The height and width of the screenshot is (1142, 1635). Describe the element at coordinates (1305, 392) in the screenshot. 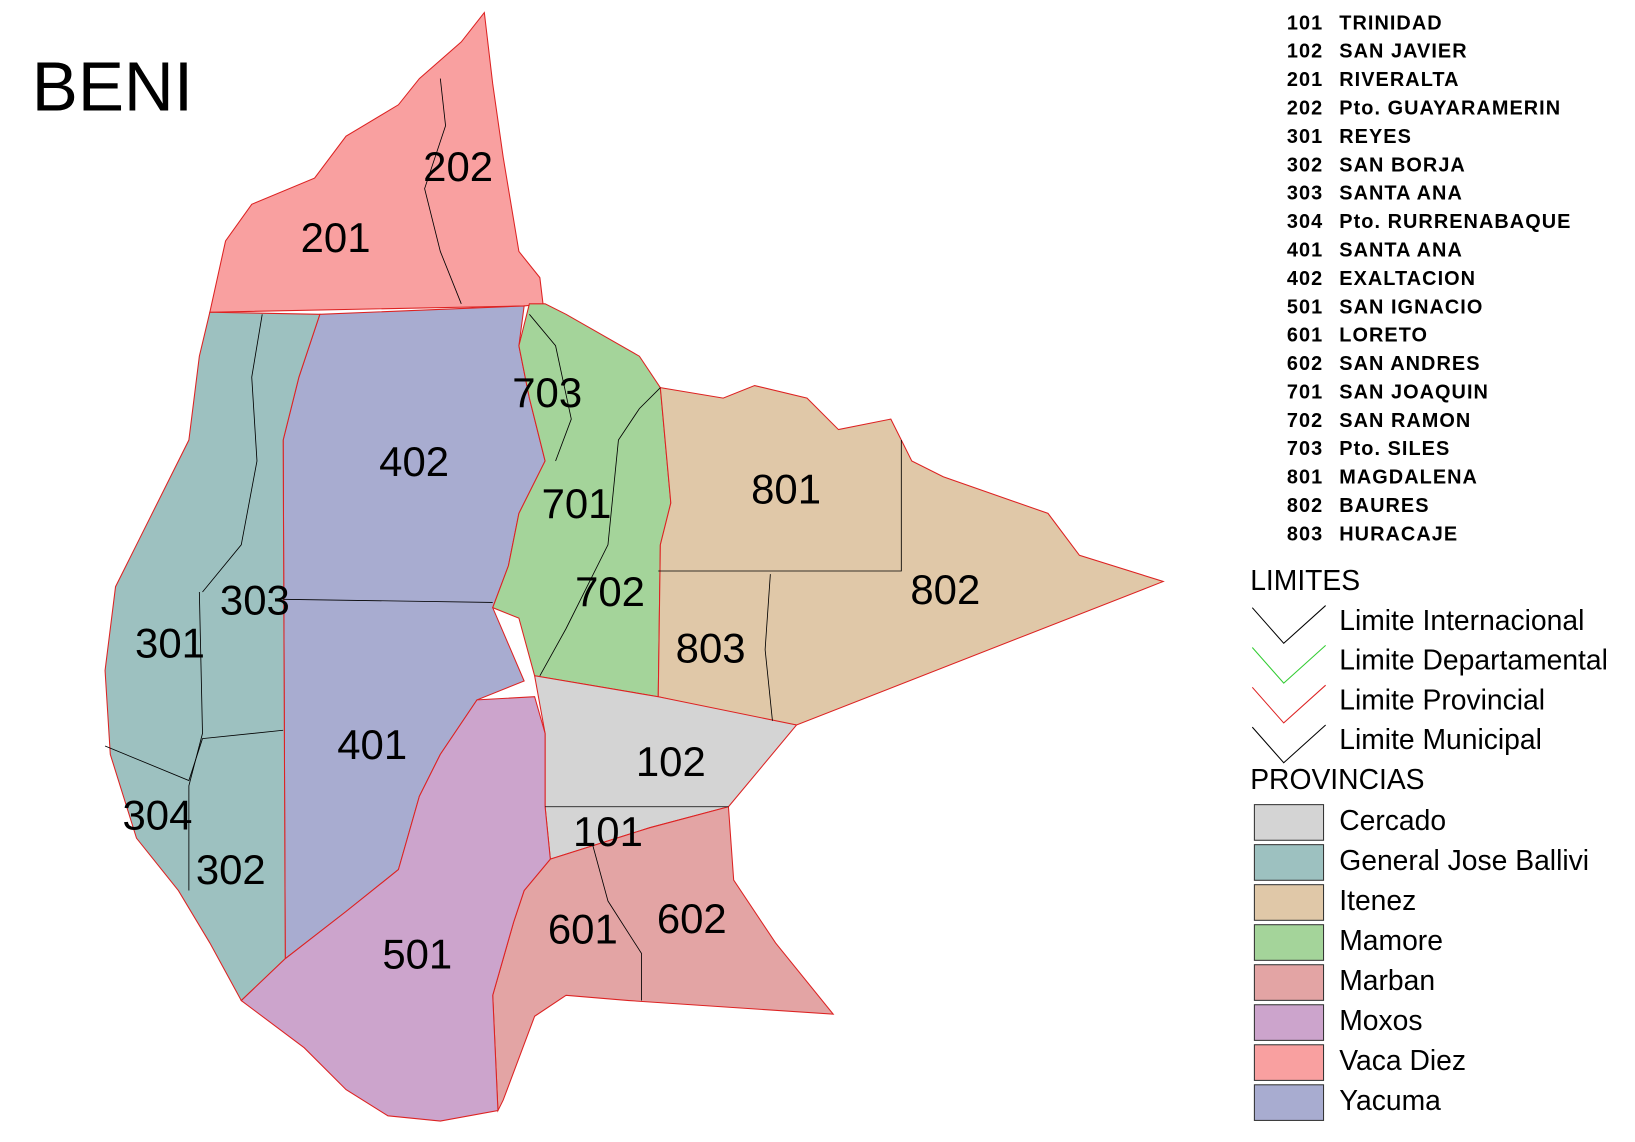

I see `municipality-code: 701` at that location.